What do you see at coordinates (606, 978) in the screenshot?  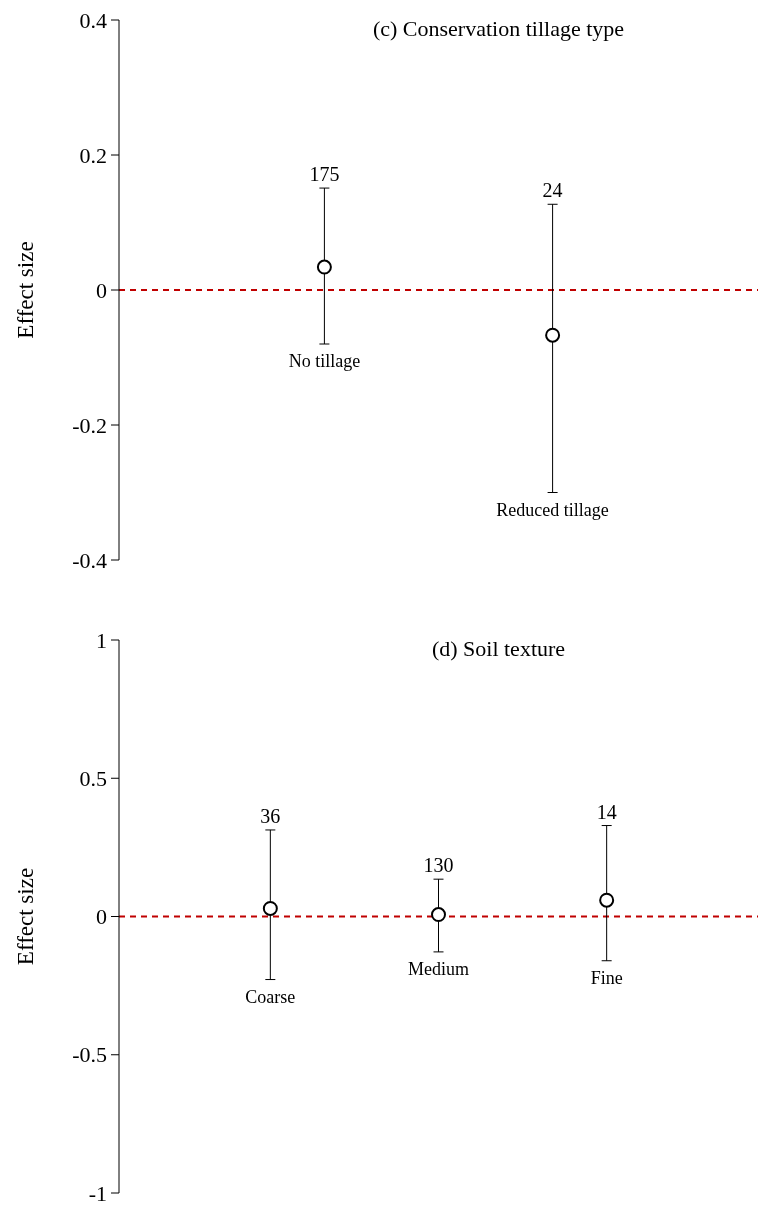 I see `x-tick-label: Fine` at bounding box center [606, 978].